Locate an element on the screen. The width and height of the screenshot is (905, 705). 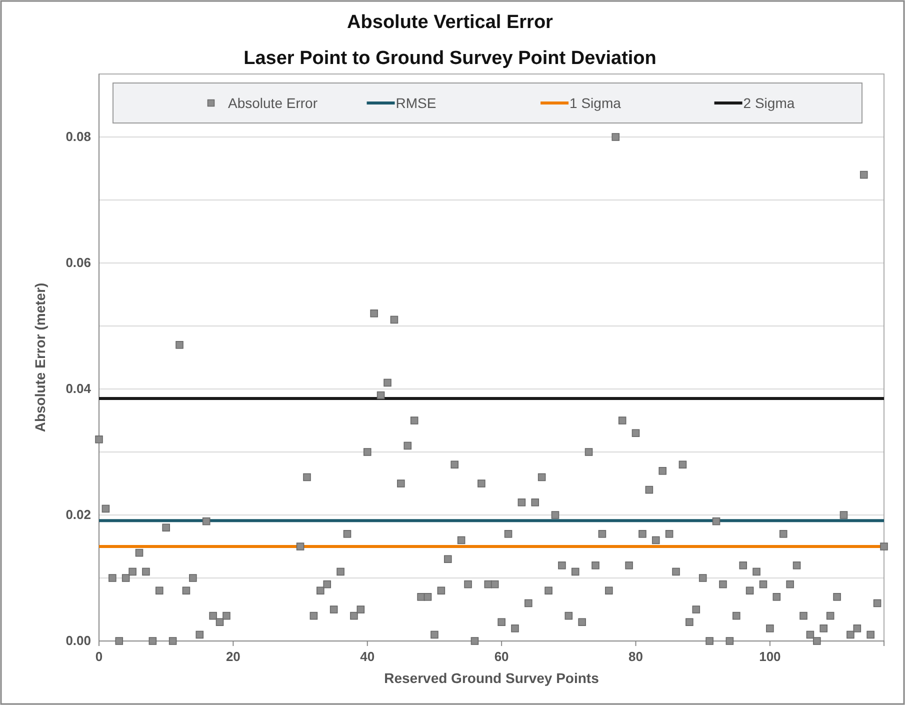
legend-label: RMSE is located at coordinates (416, 103).